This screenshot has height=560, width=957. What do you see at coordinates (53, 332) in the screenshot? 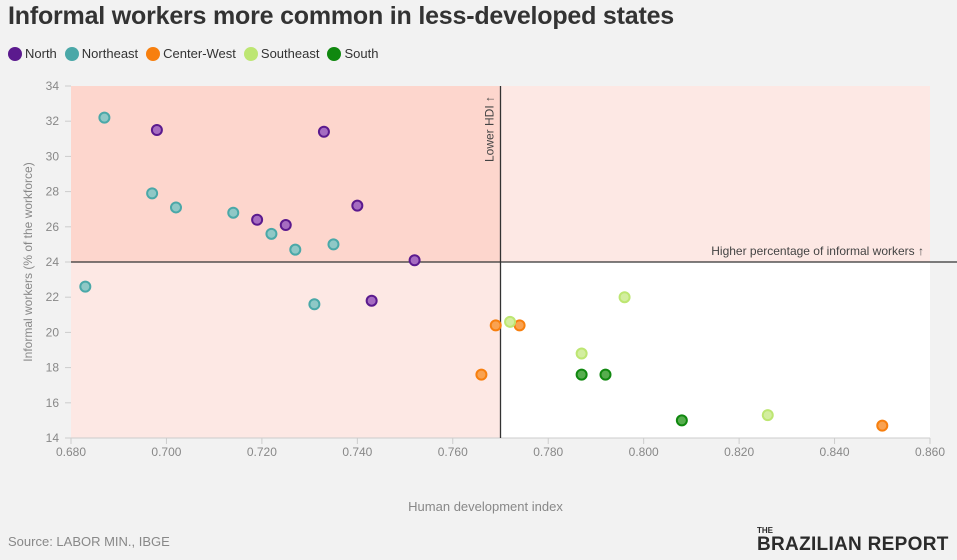
I see `y-tick-label: 20` at bounding box center [53, 332].